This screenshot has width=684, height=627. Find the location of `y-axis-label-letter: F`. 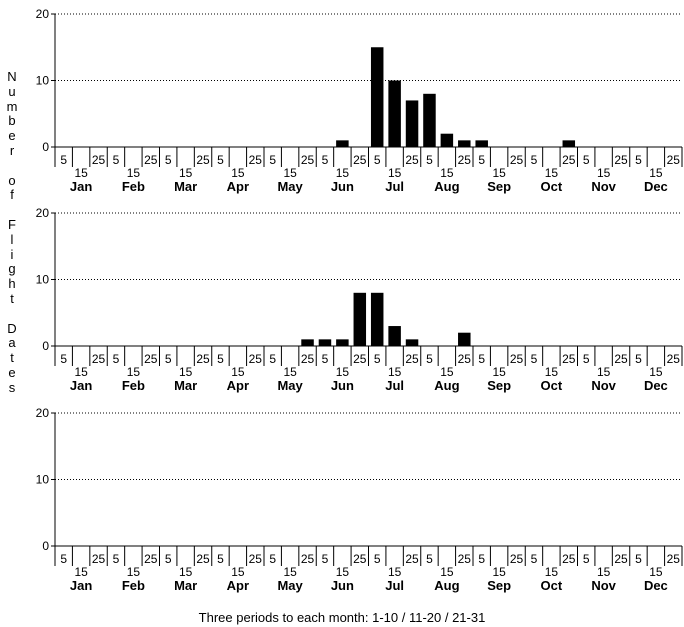

y-axis-label-letter: F is located at coordinates (12, 224).